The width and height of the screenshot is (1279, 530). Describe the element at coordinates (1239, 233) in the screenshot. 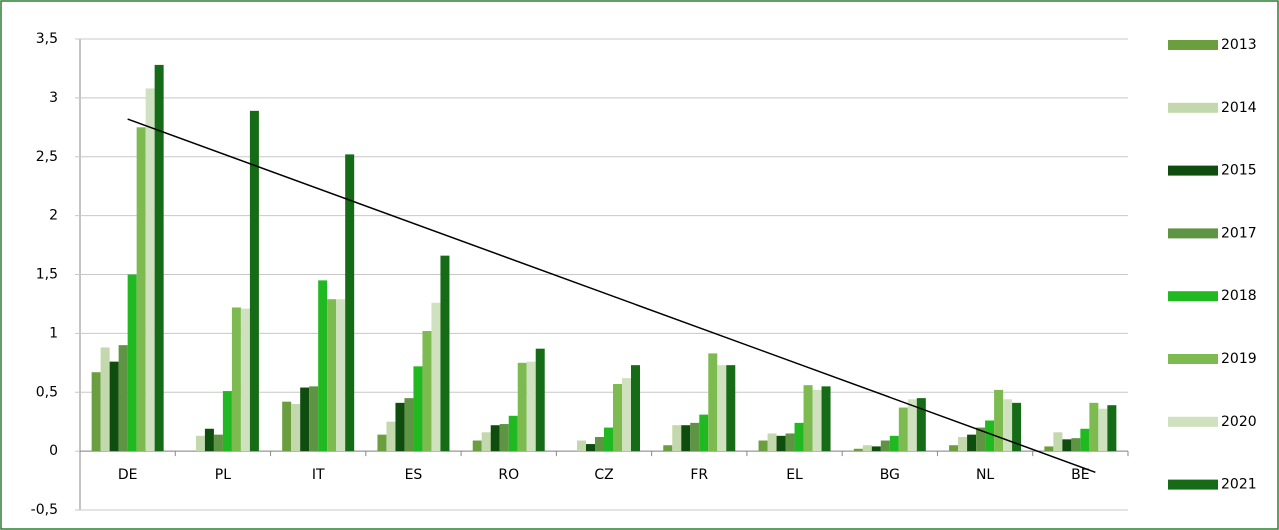

I see `legend-label: 2017` at that location.